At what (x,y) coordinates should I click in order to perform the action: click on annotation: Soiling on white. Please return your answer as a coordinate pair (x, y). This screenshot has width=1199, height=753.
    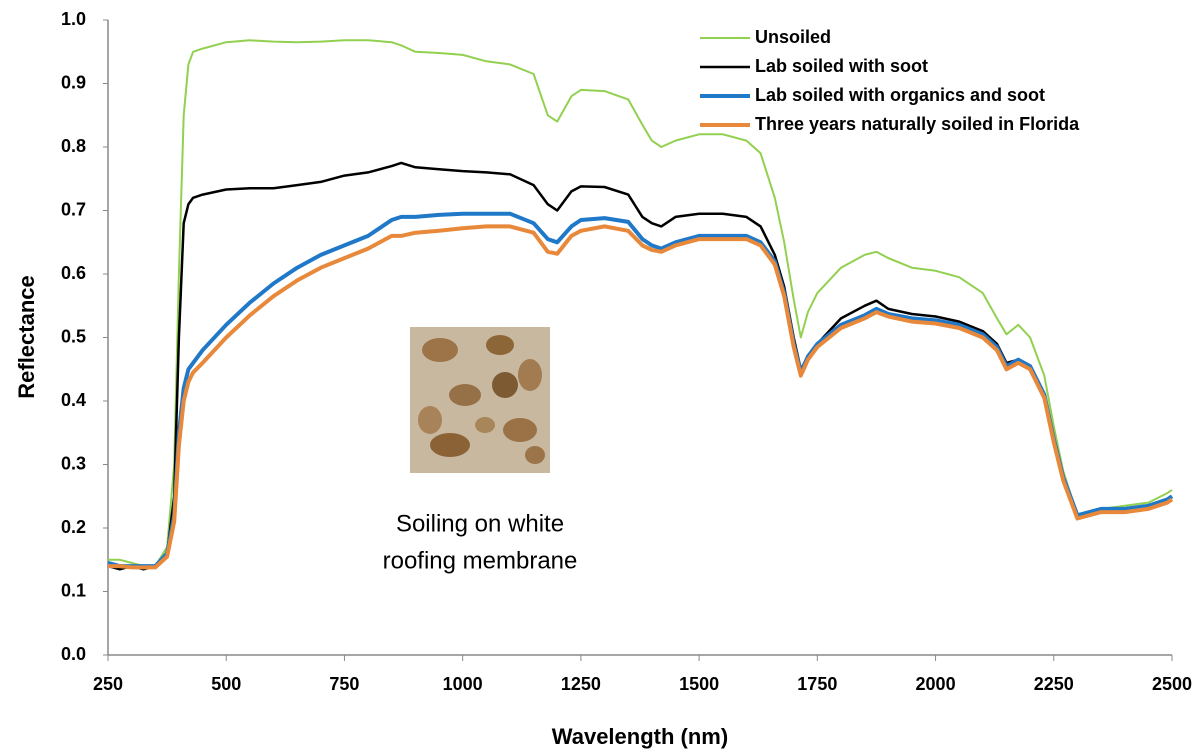
    Looking at the image, I should click on (480, 523).